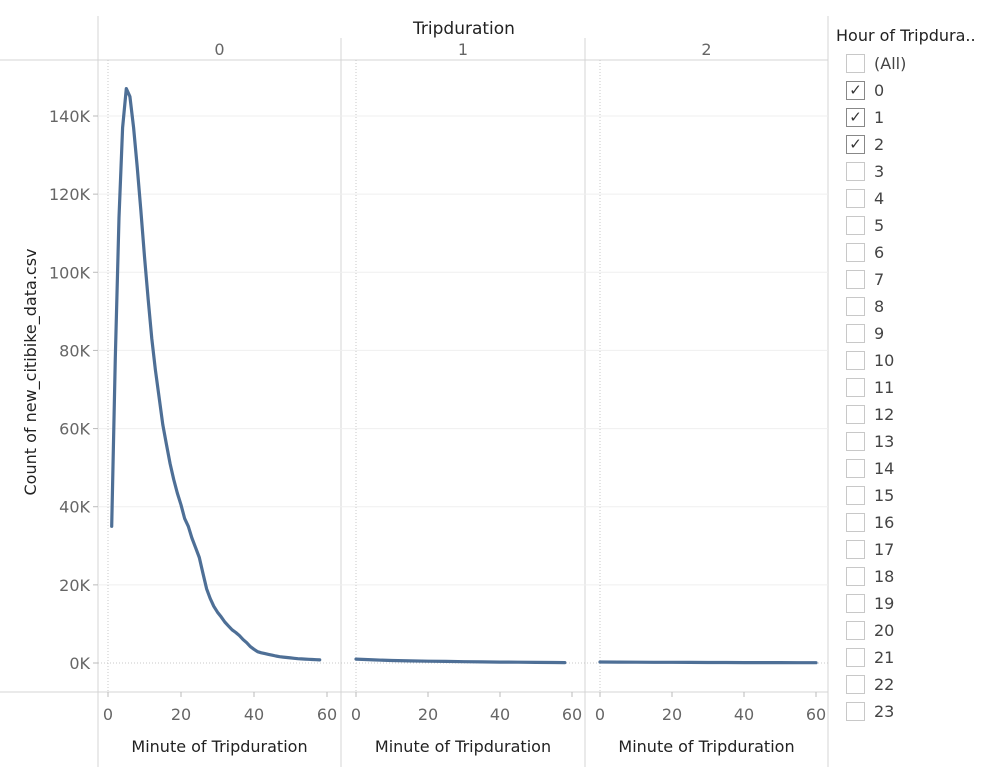 This screenshot has width=1008, height=767. What do you see at coordinates (921, 198) in the screenshot?
I see `legend-item: 4` at bounding box center [921, 198].